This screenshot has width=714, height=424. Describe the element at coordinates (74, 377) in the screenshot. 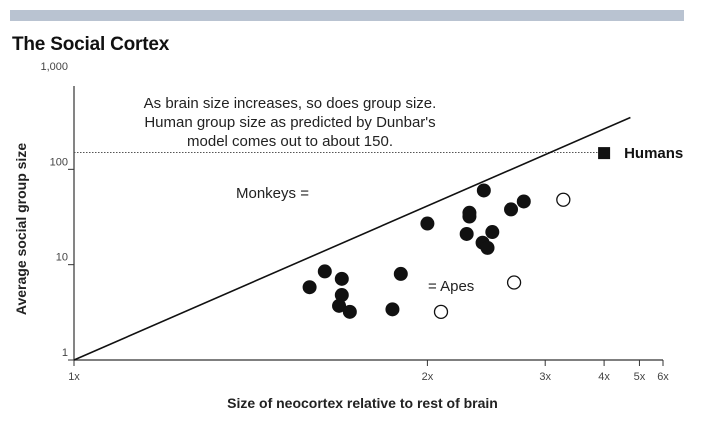

I see `x-tick-label: 1x` at that location.